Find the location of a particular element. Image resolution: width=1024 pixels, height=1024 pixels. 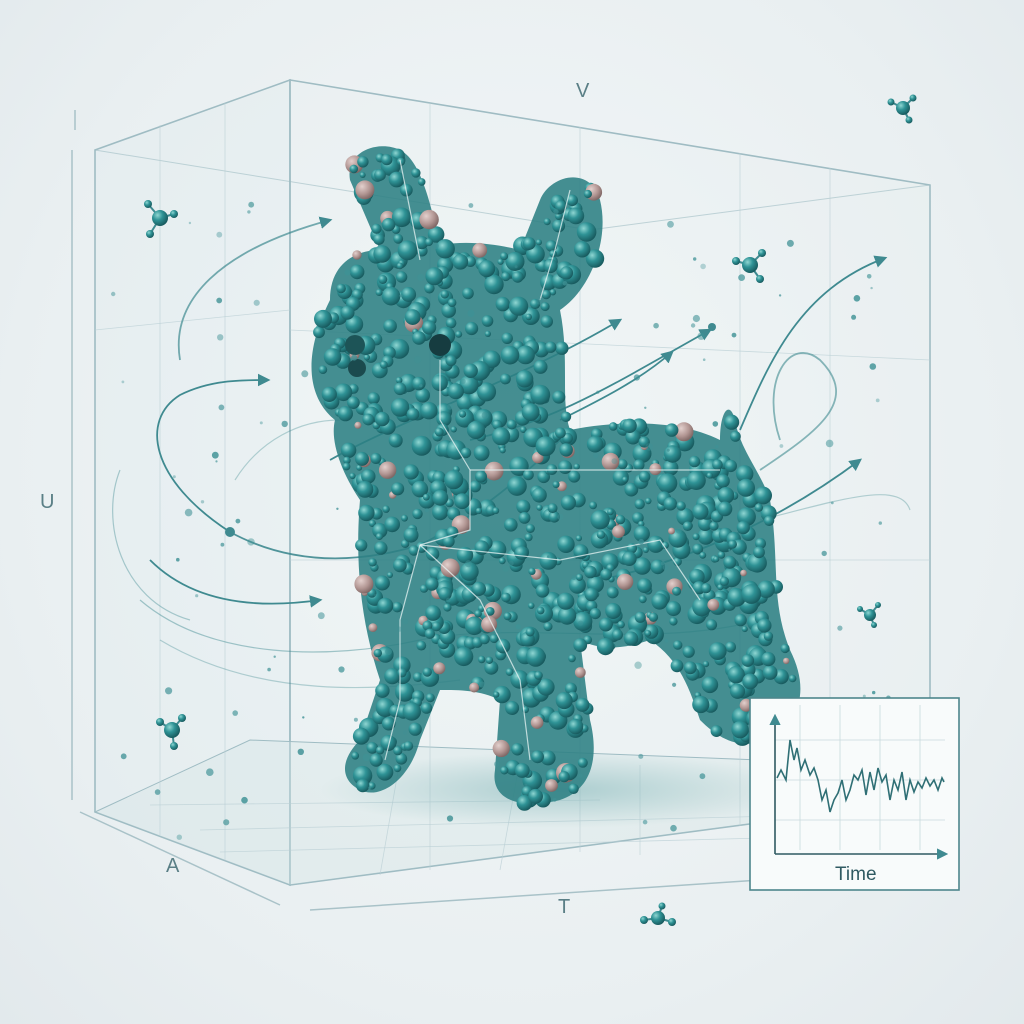

axis-label-v: V is located at coordinates (583, 91).